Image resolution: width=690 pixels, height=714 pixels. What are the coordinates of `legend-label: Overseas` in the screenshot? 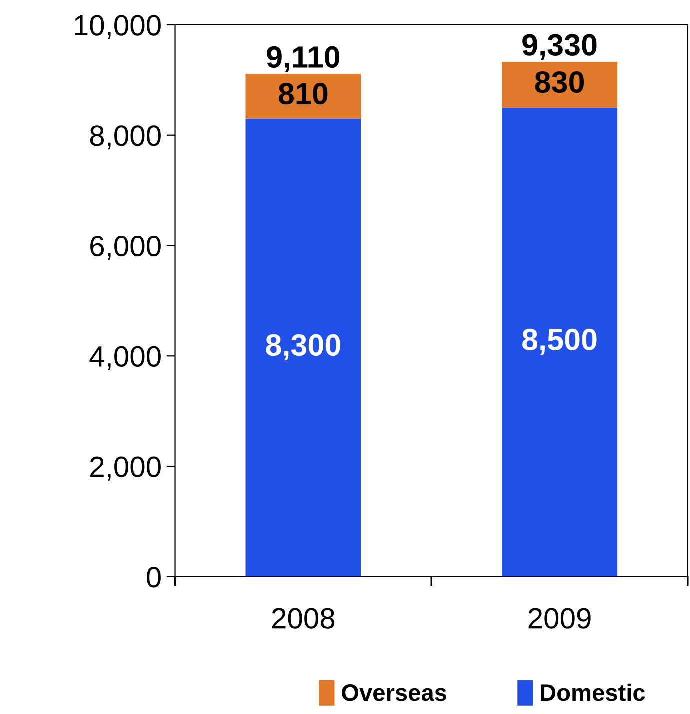 It's located at (394, 693).